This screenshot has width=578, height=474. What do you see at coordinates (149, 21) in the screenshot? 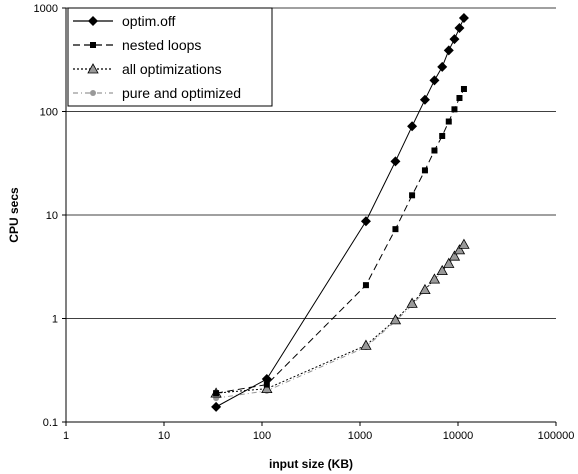
I see `legend-label: optim.off` at bounding box center [149, 21].